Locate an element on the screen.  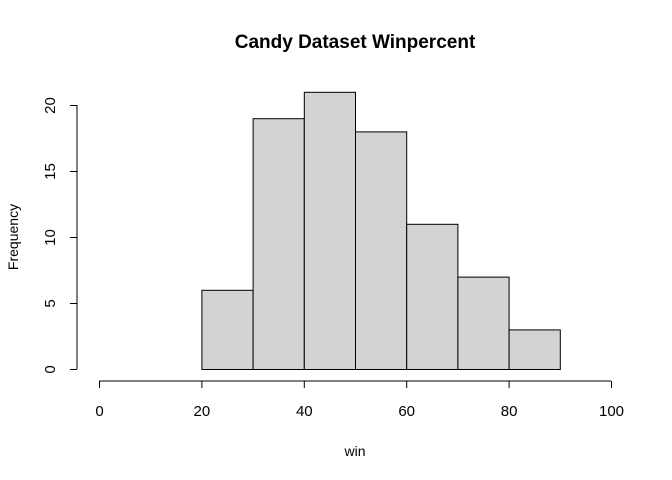
x-tick-label-20: 20 is located at coordinates (202, 411).